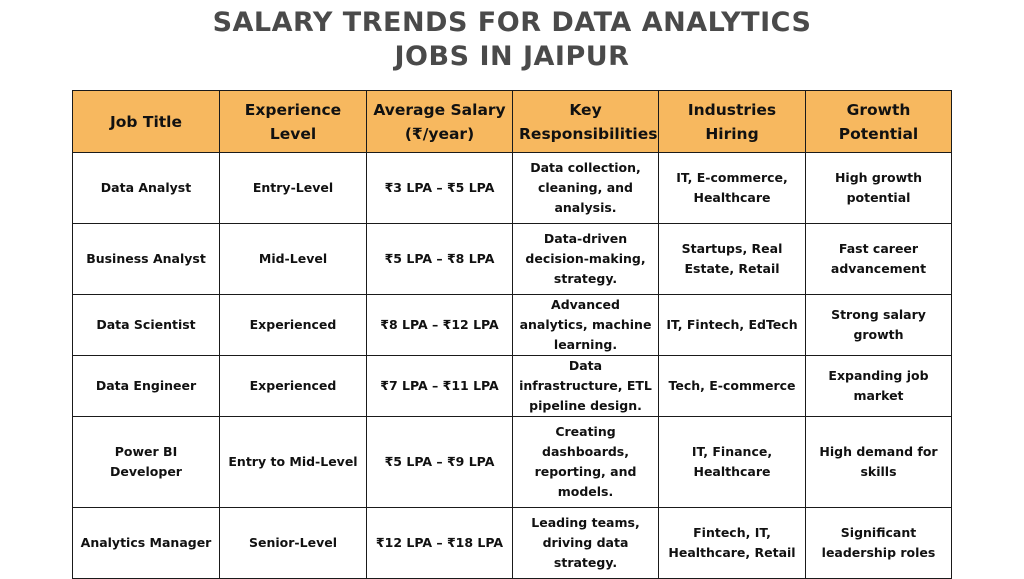 The image size is (1024, 579). I want to click on header-growth-potential: Growth Potential, so click(878, 121).